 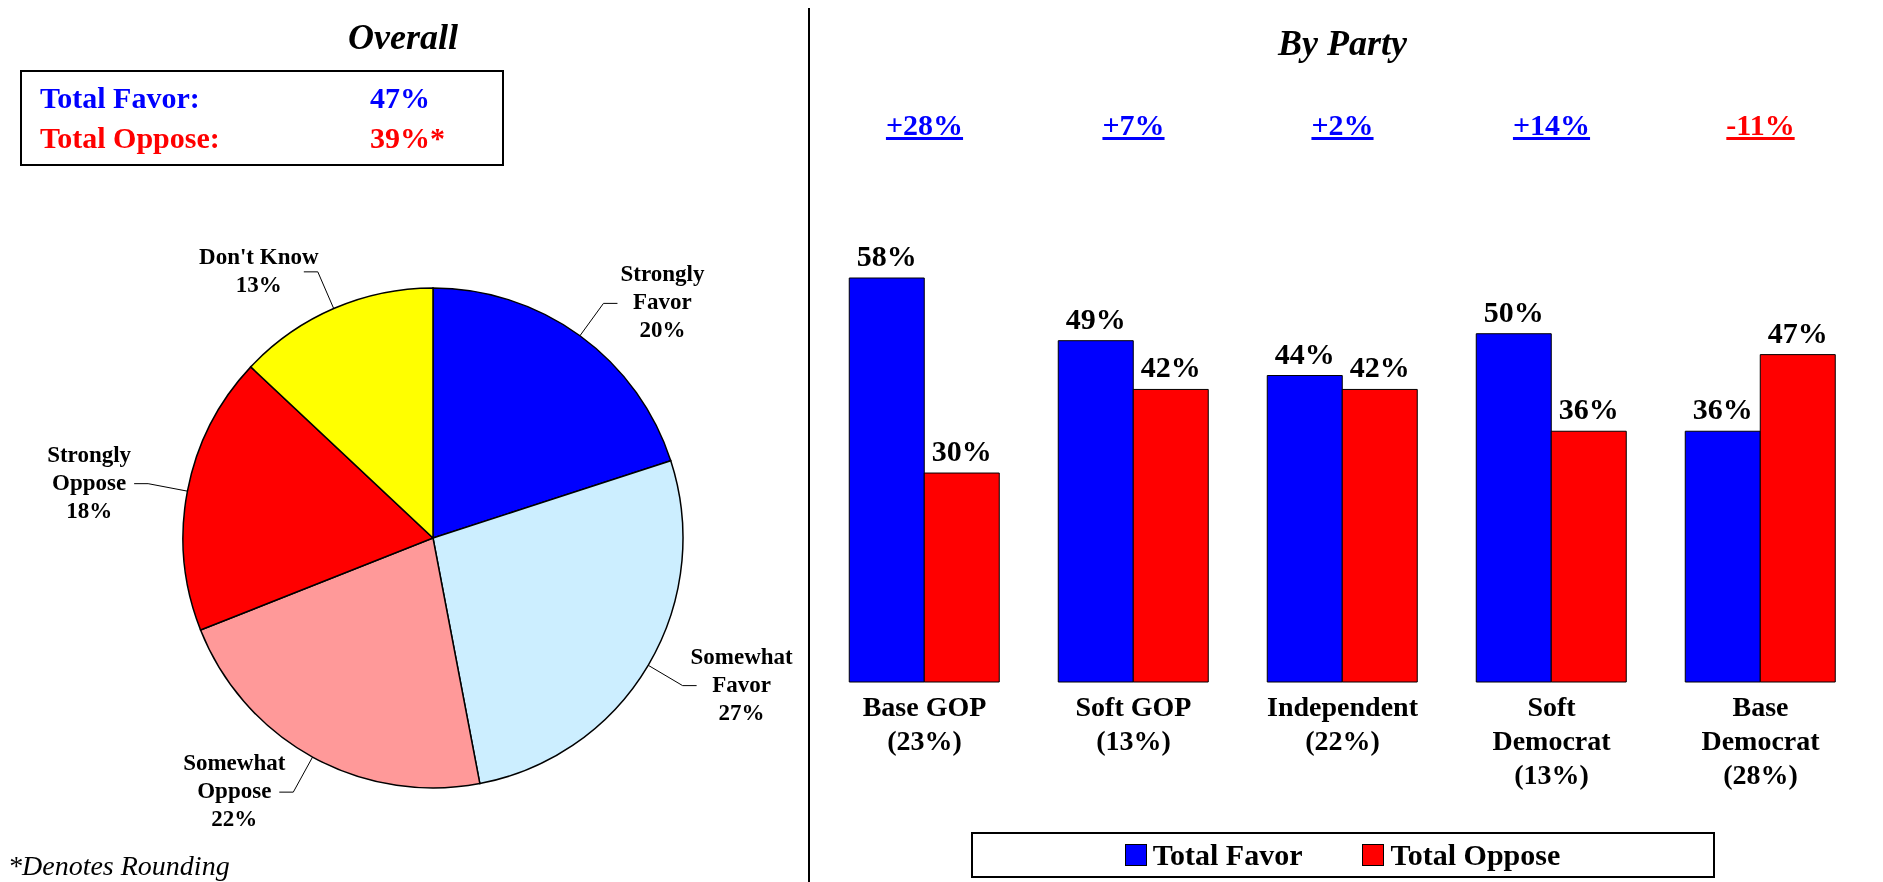 What do you see at coordinates (89, 510) in the screenshot?
I see `data-label: 18%` at bounding box center [89, 510].